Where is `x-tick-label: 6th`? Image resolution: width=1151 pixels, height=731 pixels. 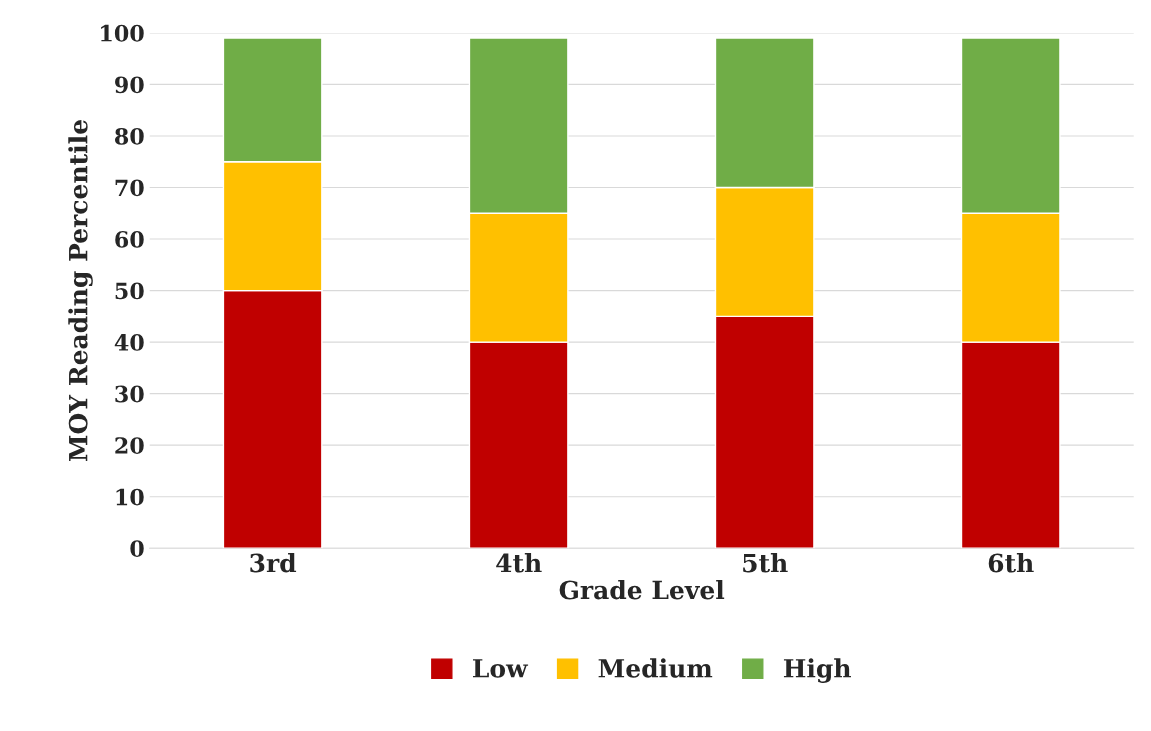 x-tick-label: 6th is located at coordinates (1011, 563).